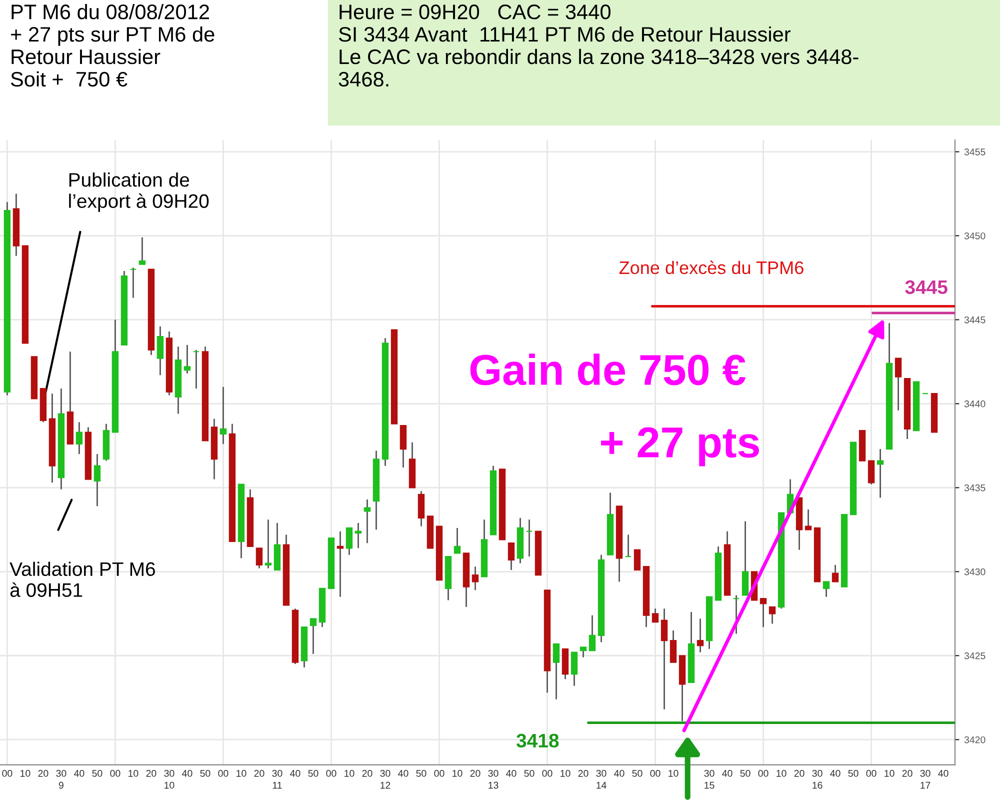  Describe the element at coordinates (112, 45) in the screenshot. I see `chart-title: PT M6 du 08/08/2012 + 27 pts sur PT M6 de Retour Haussier Soit + 750 €` at that location.